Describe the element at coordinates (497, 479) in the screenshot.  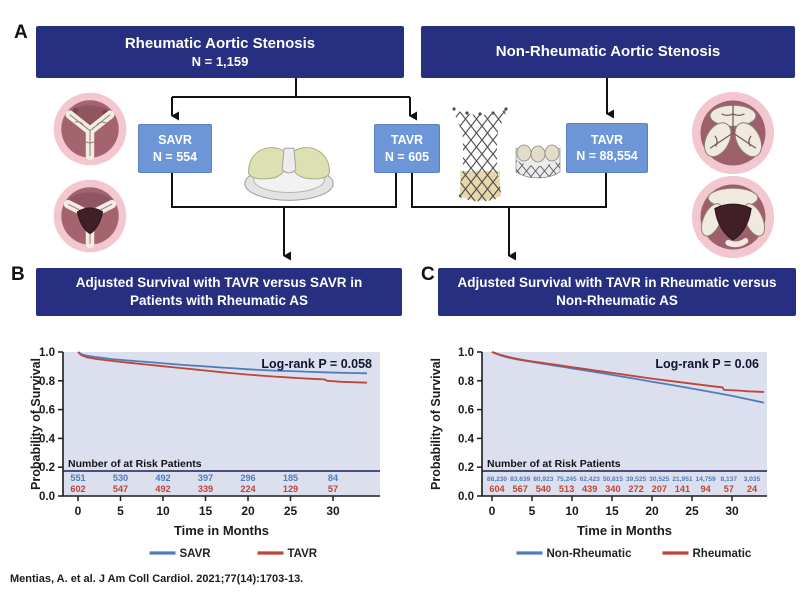
I see `at-risk-value: 88,230` at that location.